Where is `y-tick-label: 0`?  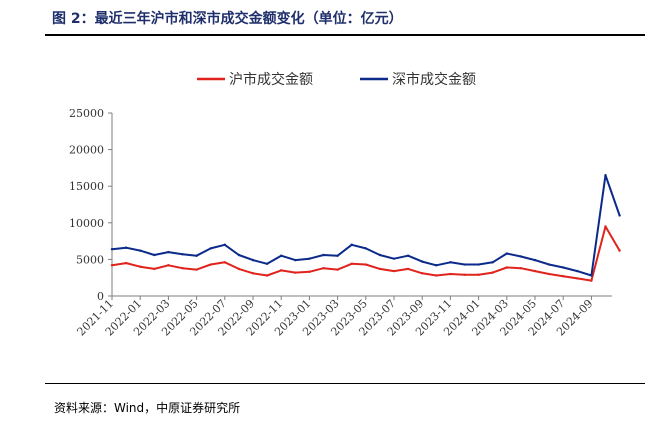
y-tick-label: 0 is located at coordinates (100, 296).